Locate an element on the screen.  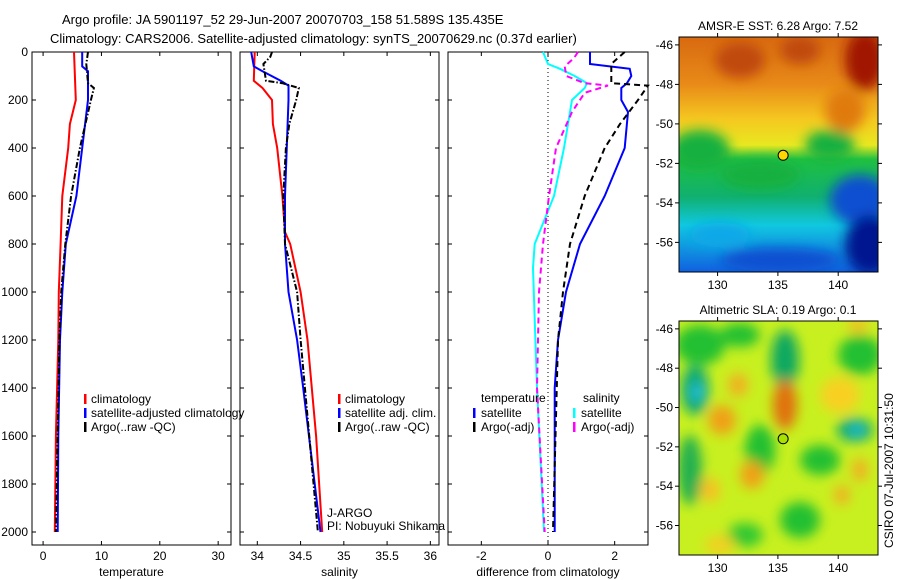
sst-map-title: AMSR-E SST: 6.28 Argo: 7.52 is located at coordinates (778, 26).